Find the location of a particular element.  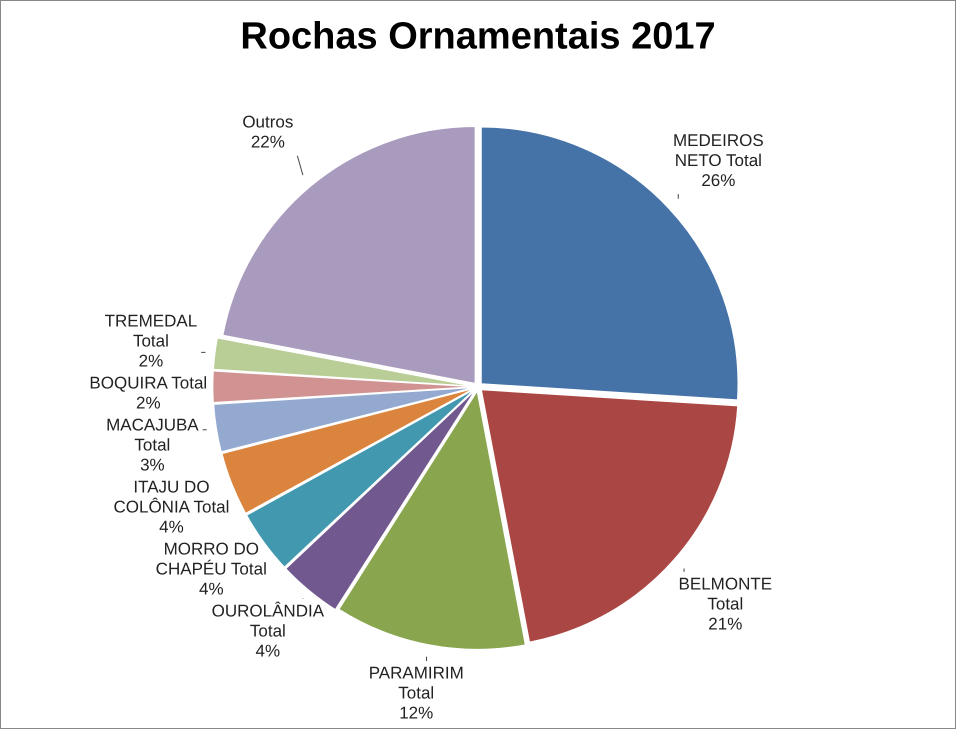

chart-title: Rochas Ornamentais 2017 is located at coordinates (478, 36).